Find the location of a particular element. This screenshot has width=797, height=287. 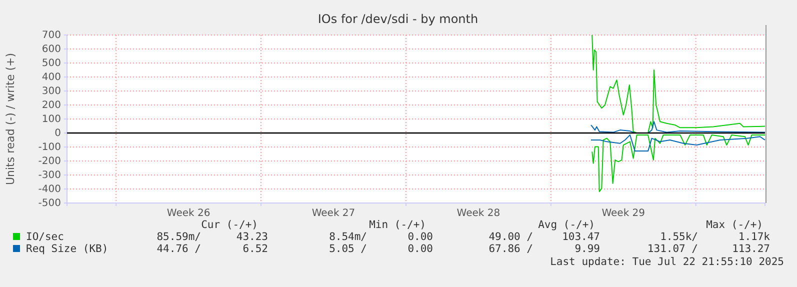

text: 9.99 is located at coordinates (587, 249).